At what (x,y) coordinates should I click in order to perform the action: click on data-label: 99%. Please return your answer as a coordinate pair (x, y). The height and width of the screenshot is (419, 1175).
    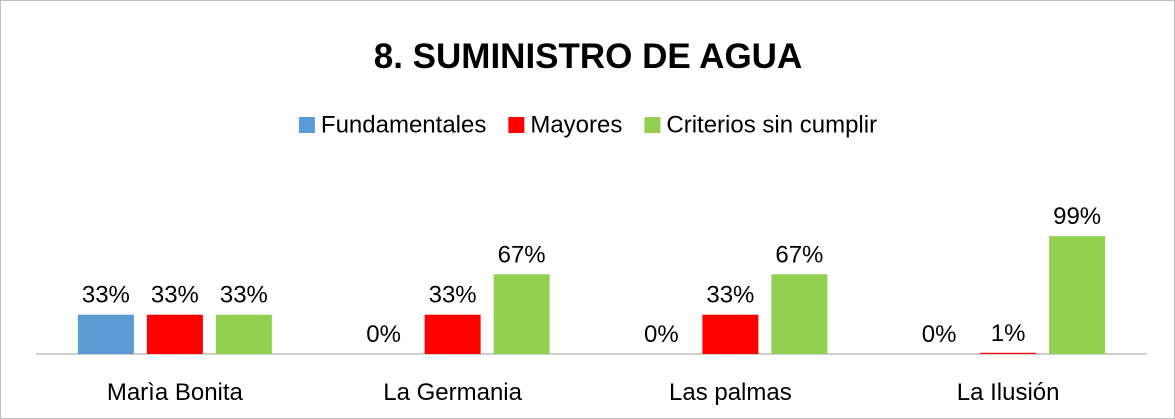
    Looking at the image, I should click on (1077, 216).